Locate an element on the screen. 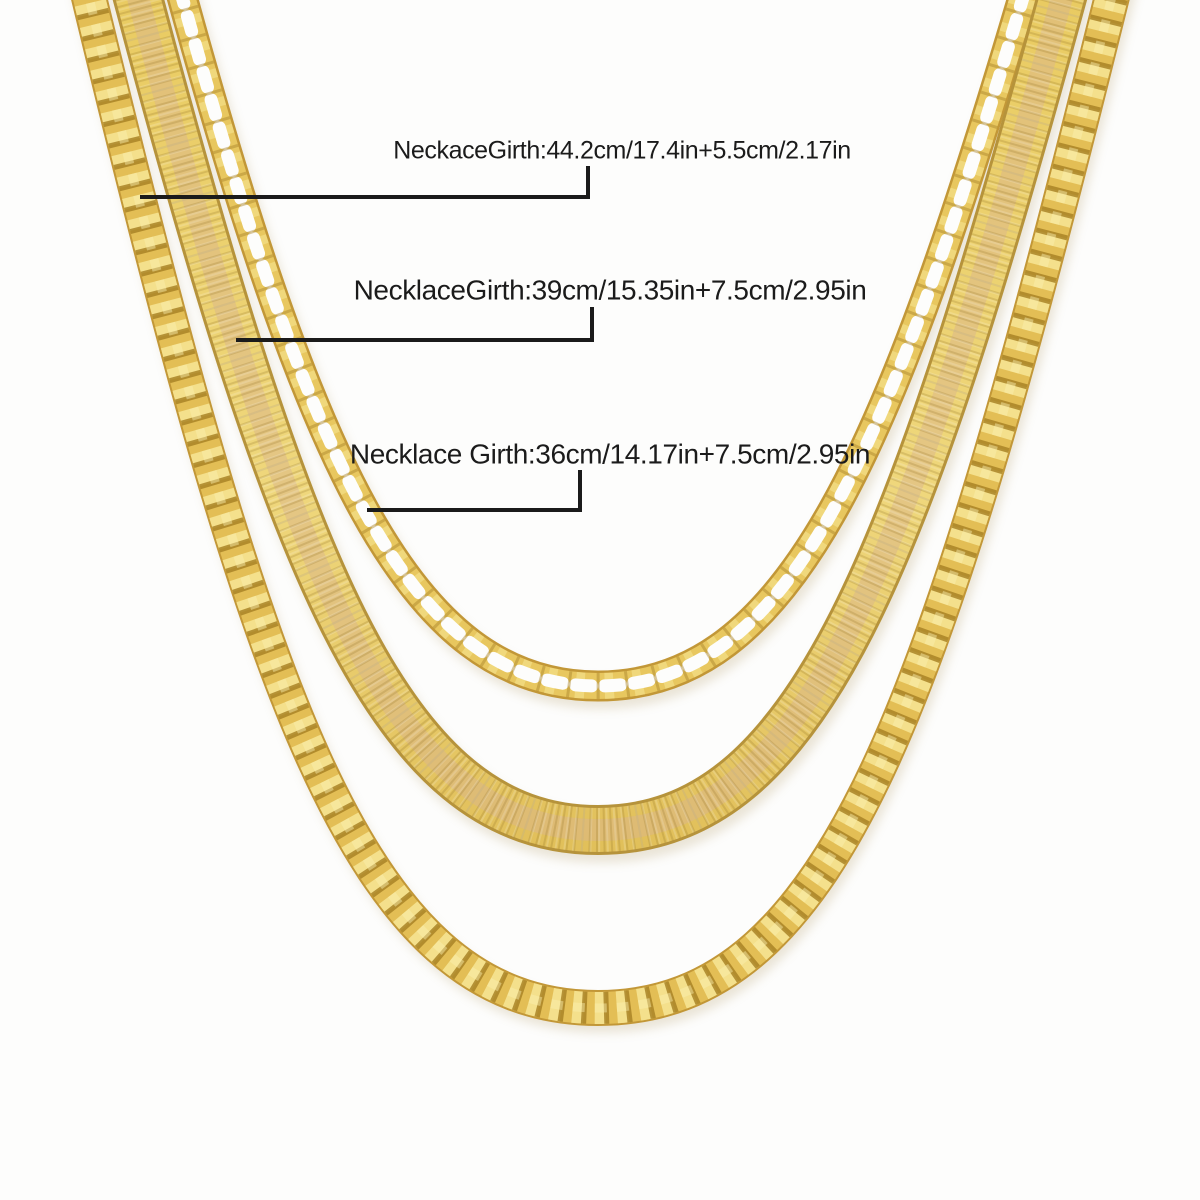 The image size is (1200, 1200). leader-line-curb is located at coordinates (474, 491).